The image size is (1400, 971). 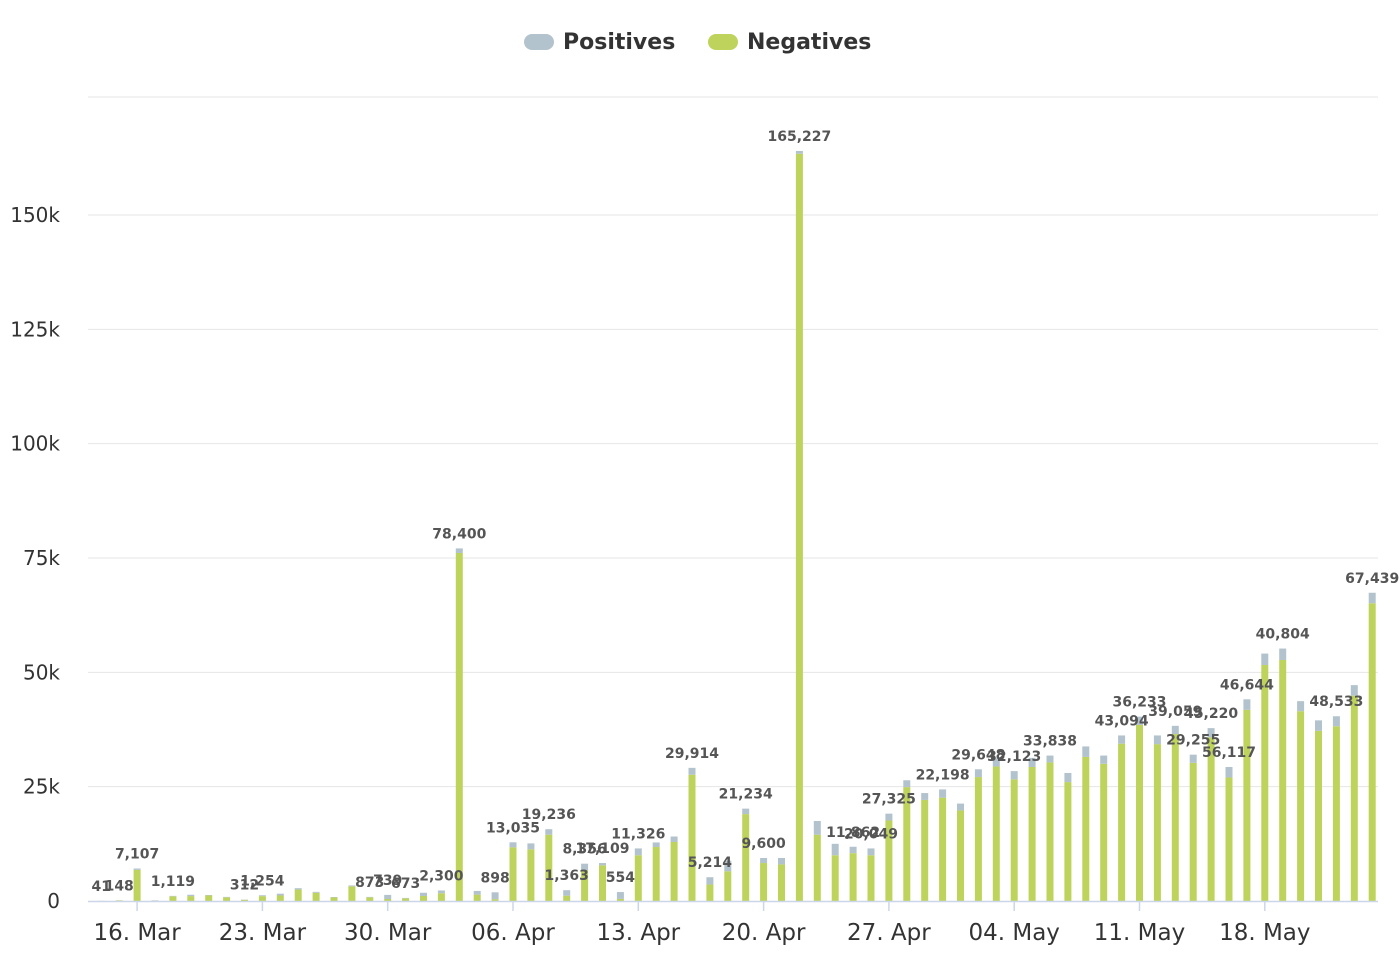 I want to click on legend-item-negatives: Negatives, so click(x=789, y=42).